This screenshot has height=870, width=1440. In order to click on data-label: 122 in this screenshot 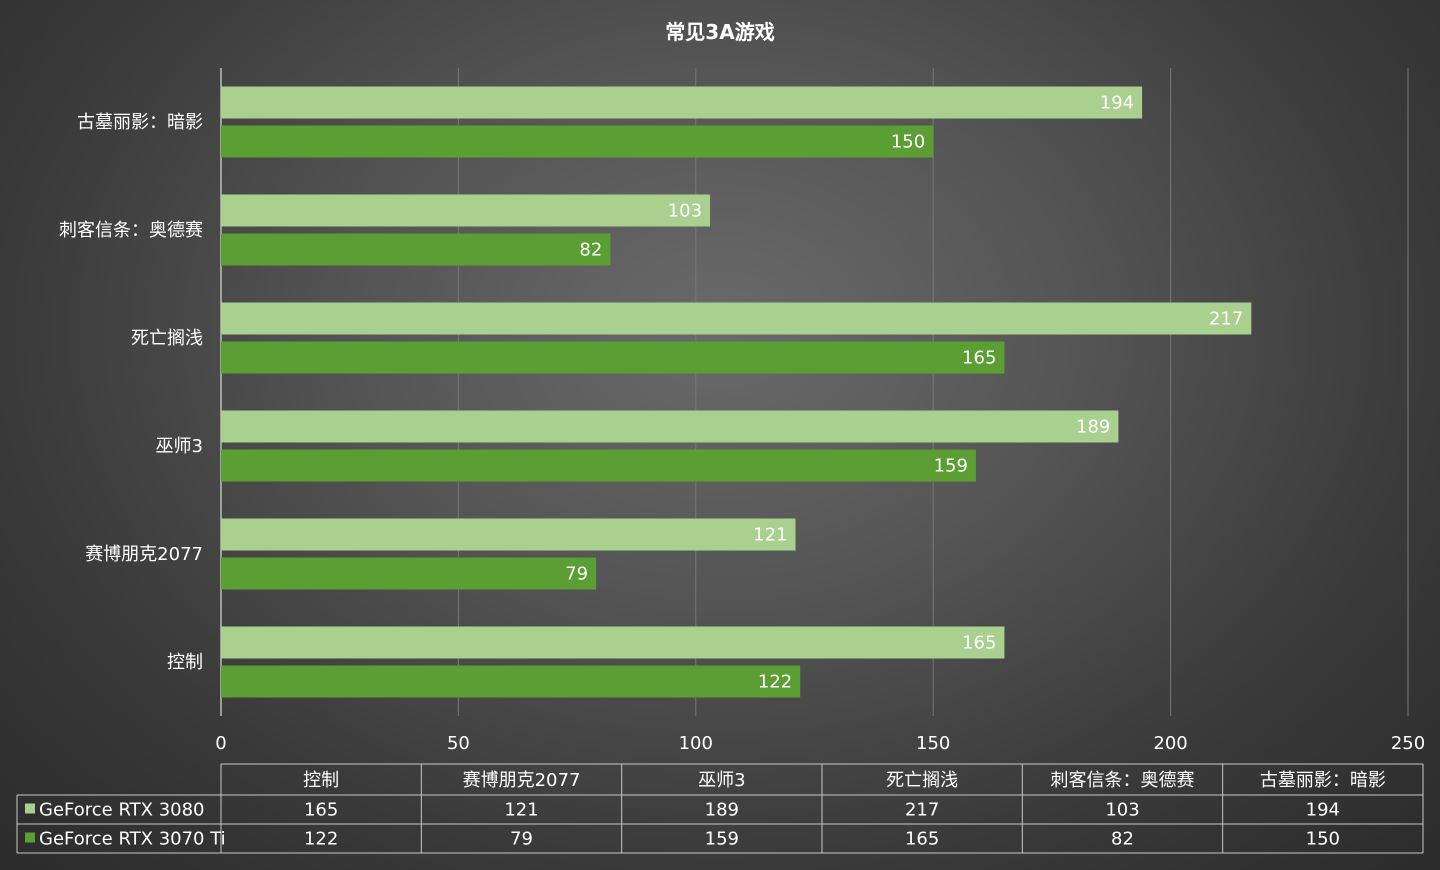, I will do `click(775, 682)`.